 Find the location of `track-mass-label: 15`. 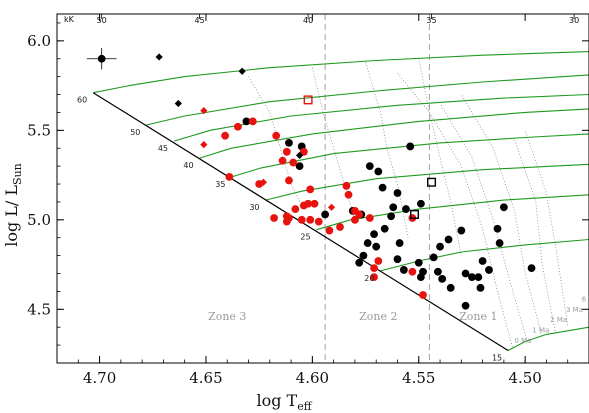

track-mass-label: 15 is located at coordinates (497, 357).